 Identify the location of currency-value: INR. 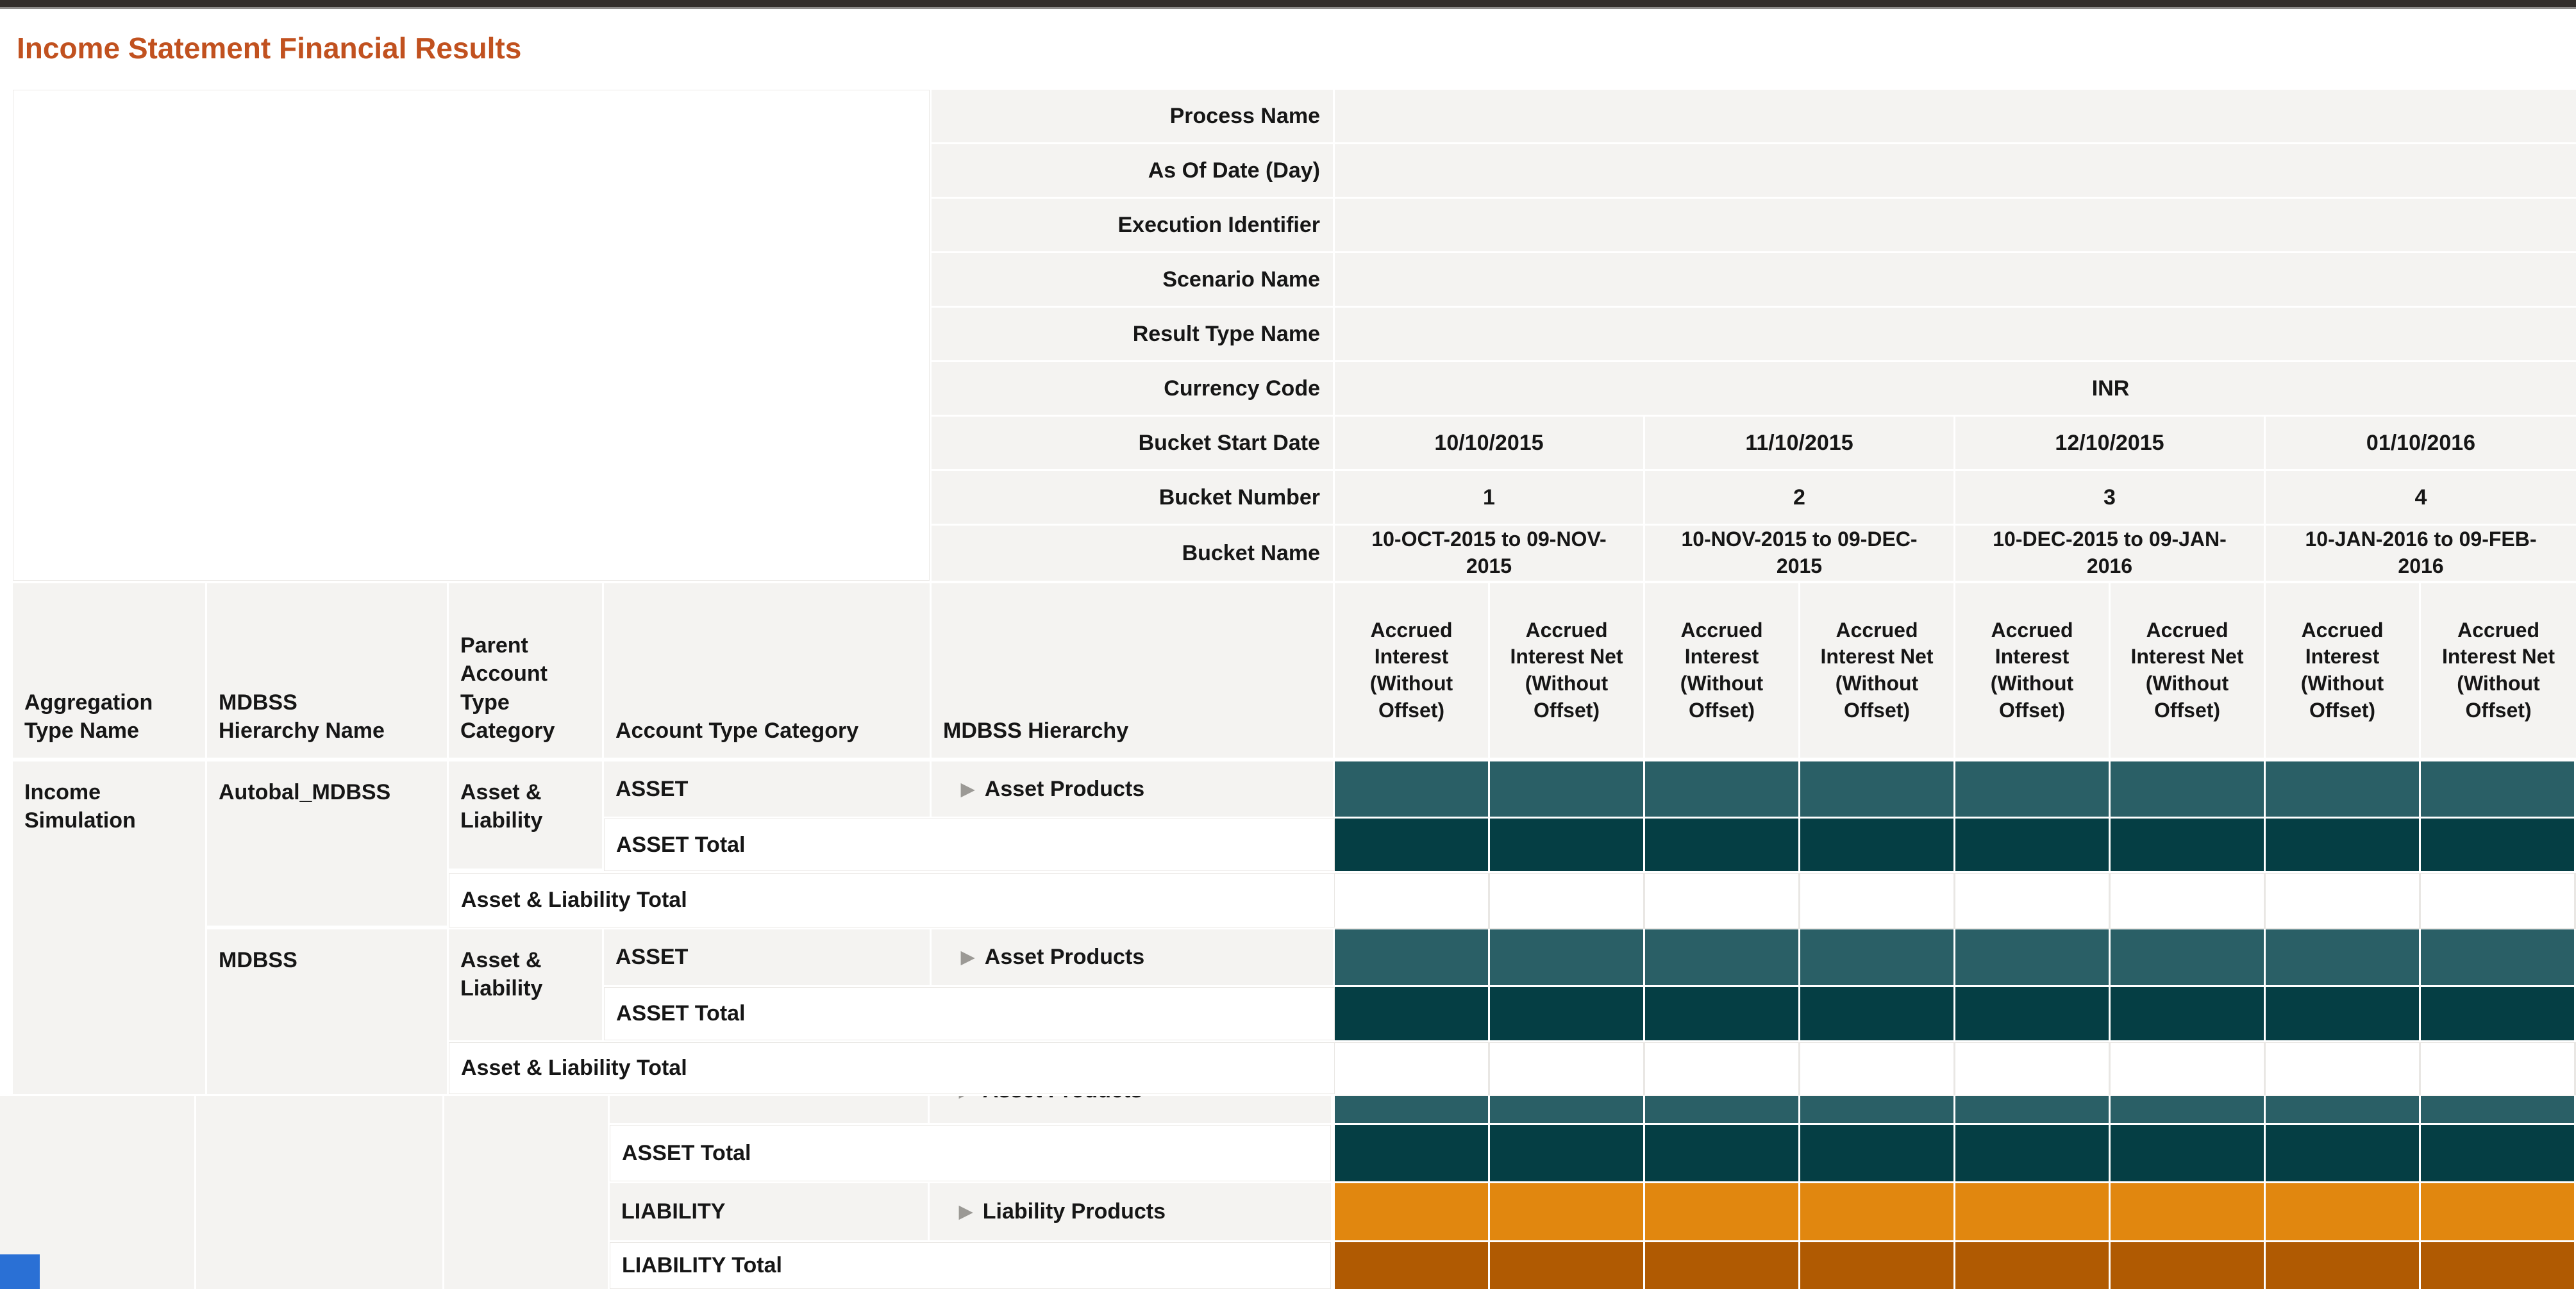
(2110, 388).